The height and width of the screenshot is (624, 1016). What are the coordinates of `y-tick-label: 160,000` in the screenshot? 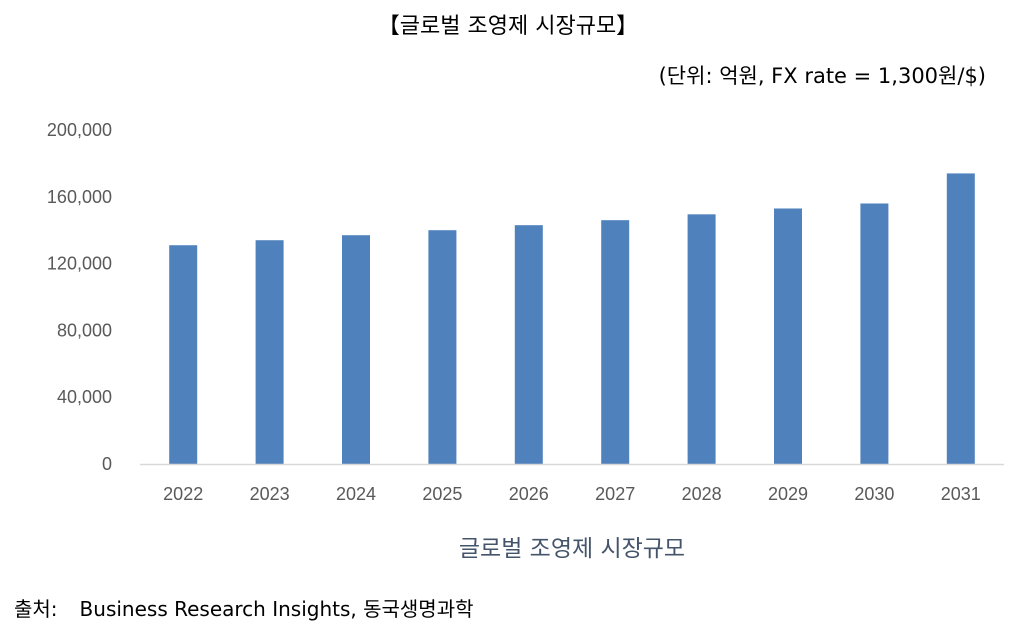 It's located at (79, 197).